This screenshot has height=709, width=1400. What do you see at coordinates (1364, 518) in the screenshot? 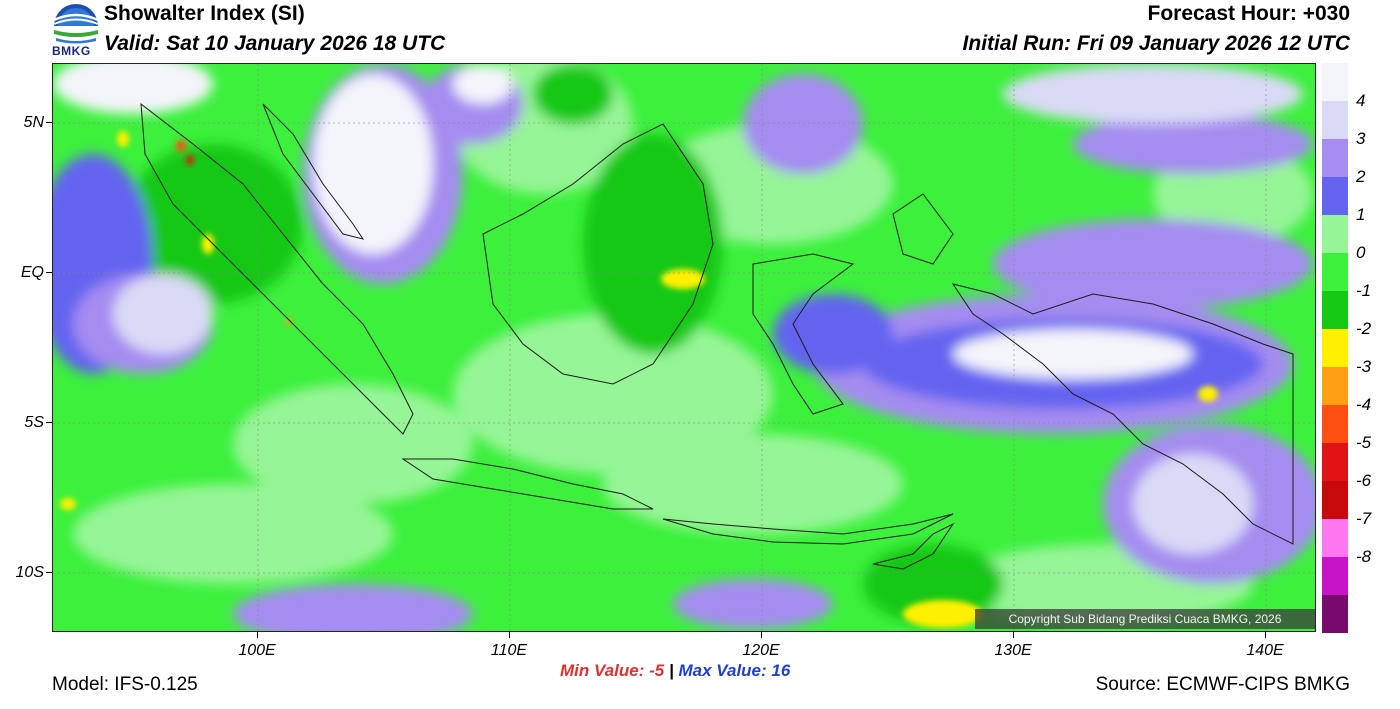
I see `legend-label: -7` at bounding box center [1364, 518].